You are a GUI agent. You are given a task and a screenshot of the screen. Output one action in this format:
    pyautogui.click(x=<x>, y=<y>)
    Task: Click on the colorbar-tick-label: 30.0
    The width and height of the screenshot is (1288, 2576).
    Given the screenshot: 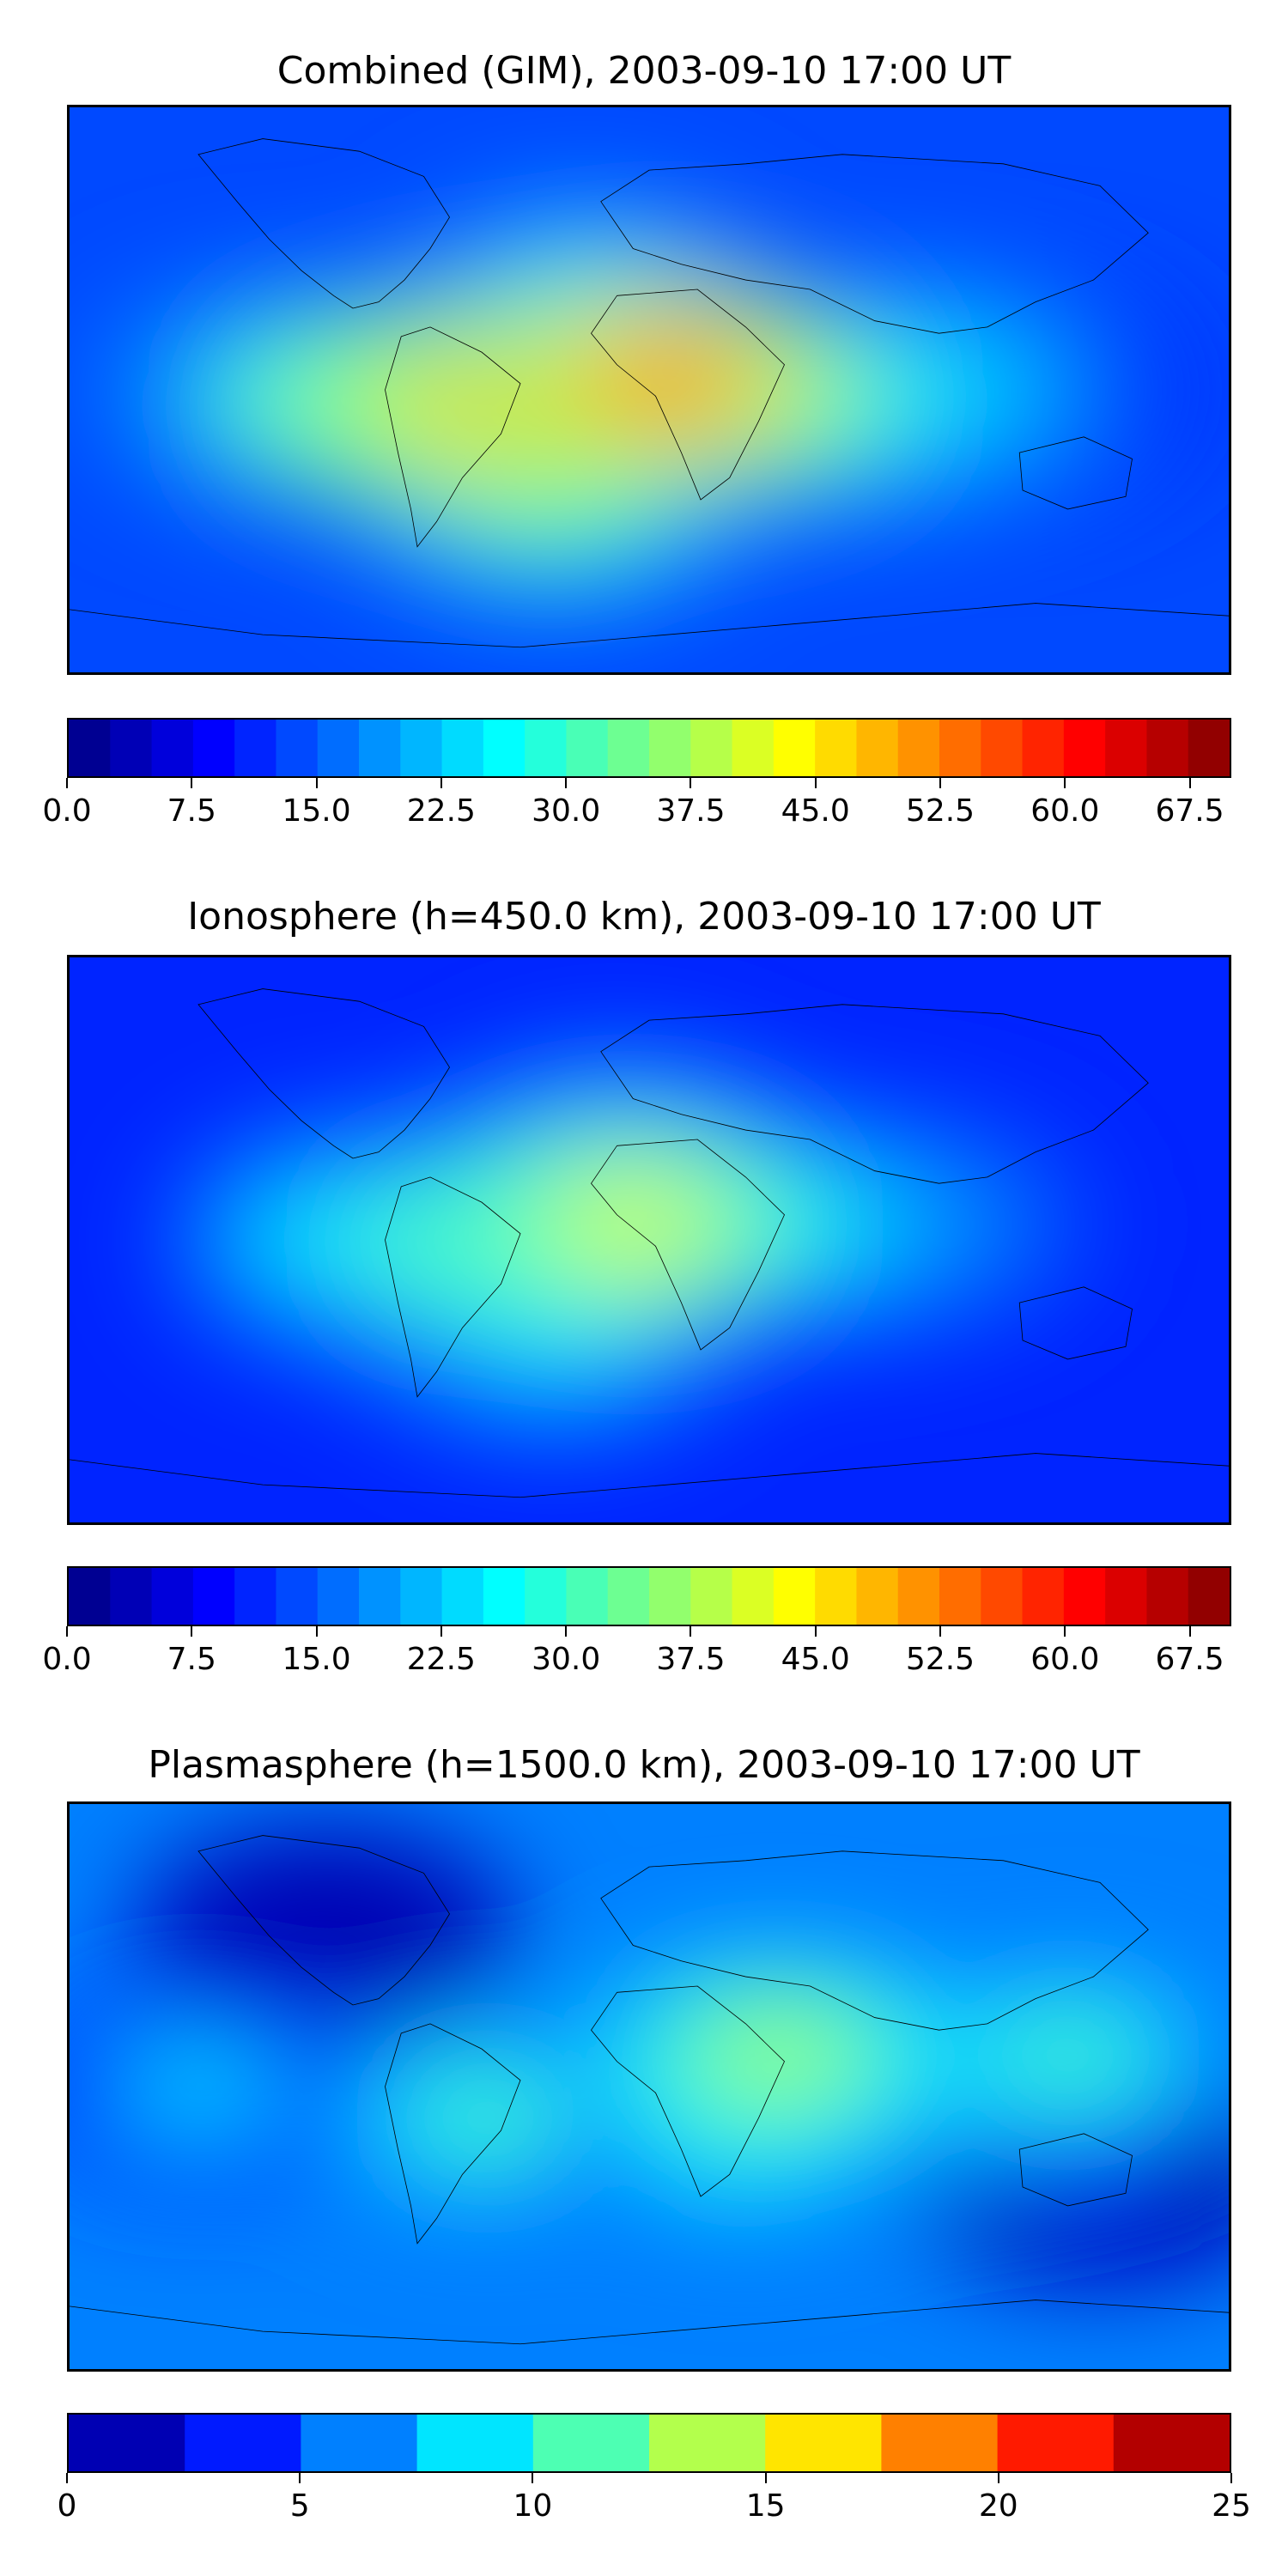 What is the action you would take?
    pyautogui.click(x=566, y=1660)
    